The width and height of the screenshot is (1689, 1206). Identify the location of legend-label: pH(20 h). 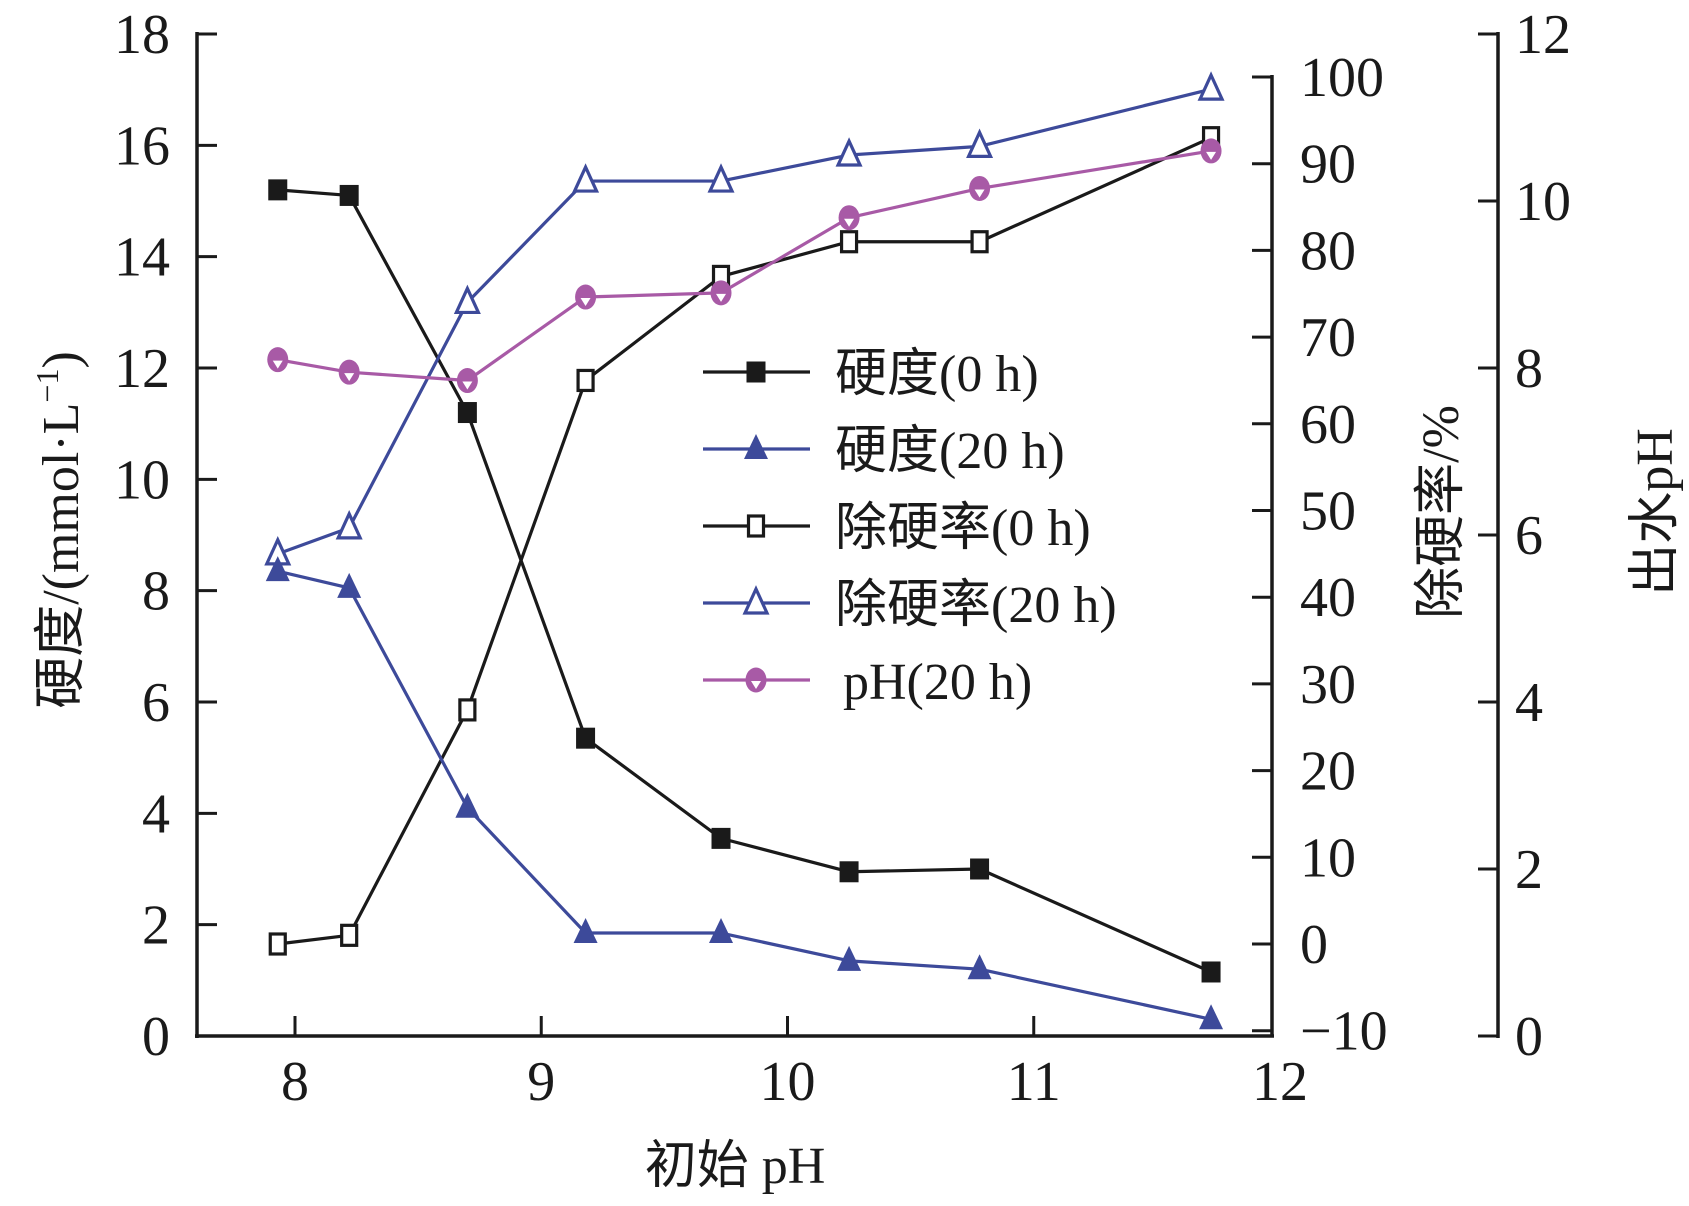
(937, 682).